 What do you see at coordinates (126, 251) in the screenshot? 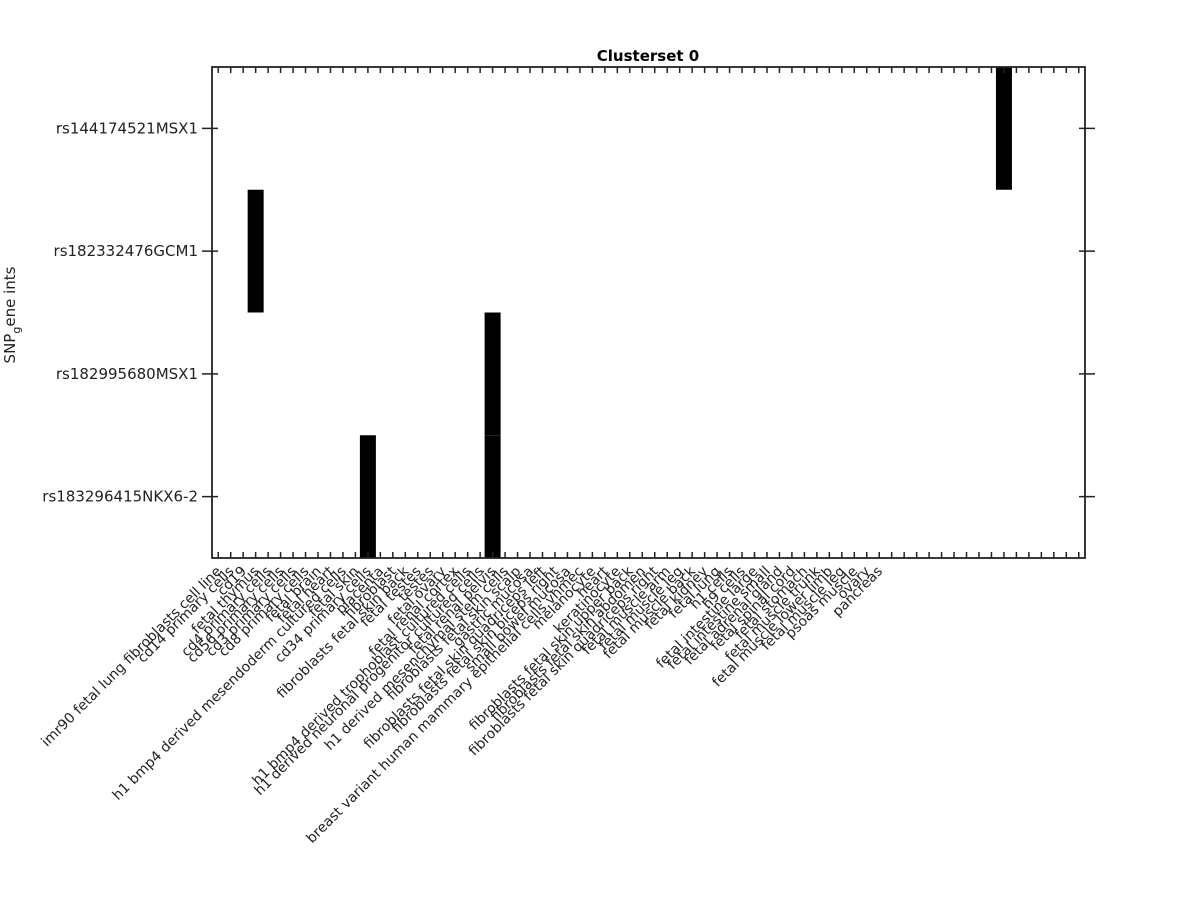
I see `y-tick-label: rs182332476GCM1` at bounding box center [126, 251].